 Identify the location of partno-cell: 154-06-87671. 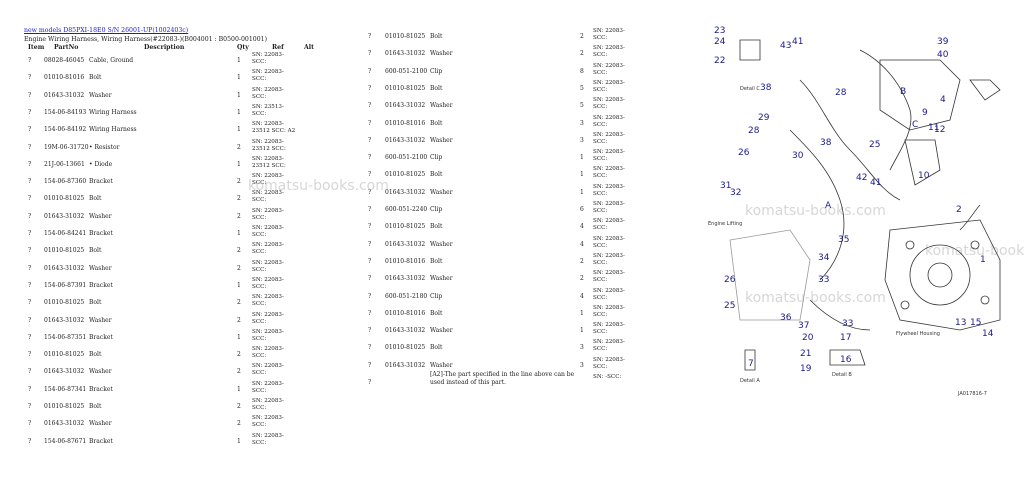
(65, 441).